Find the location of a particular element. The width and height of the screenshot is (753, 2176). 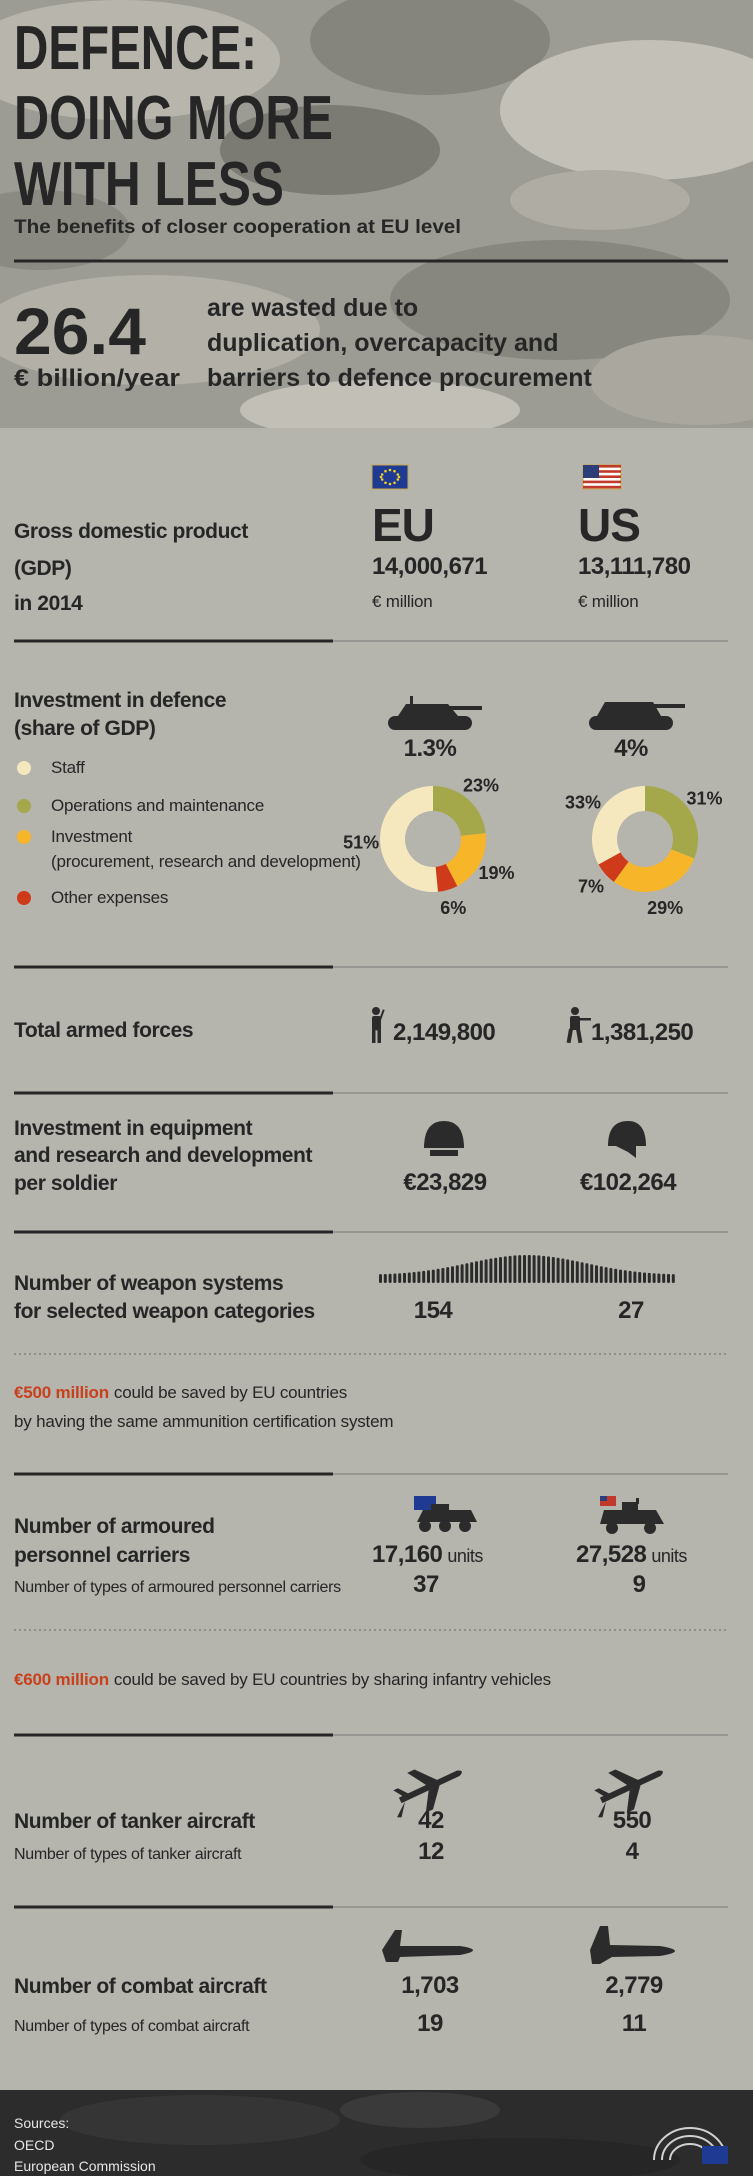

parliament-logo is located at coordinates (690, 2145).